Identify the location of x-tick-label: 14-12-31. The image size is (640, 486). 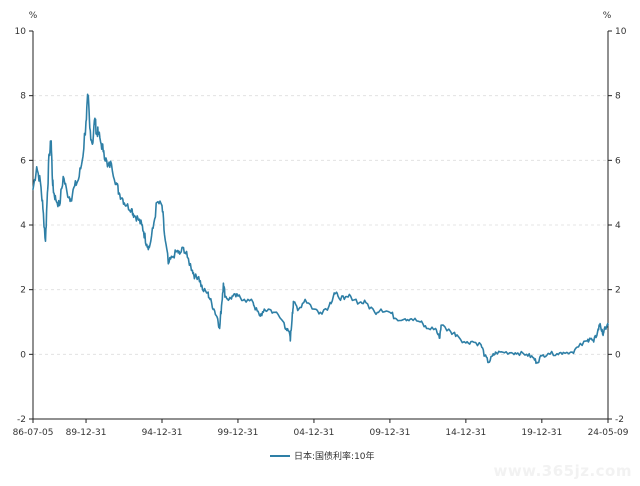
(465, 433).